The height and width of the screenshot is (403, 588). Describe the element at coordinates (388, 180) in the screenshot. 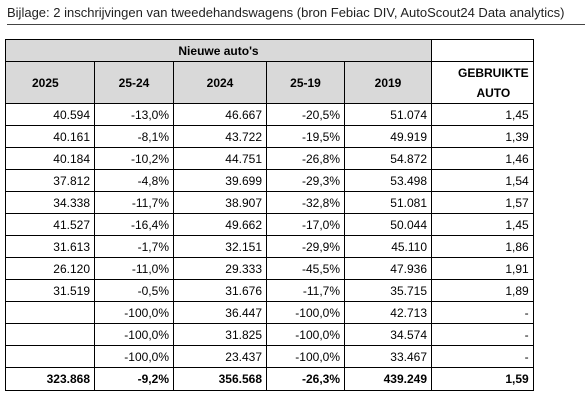

I see `cell-2019: 53.498` at that location.